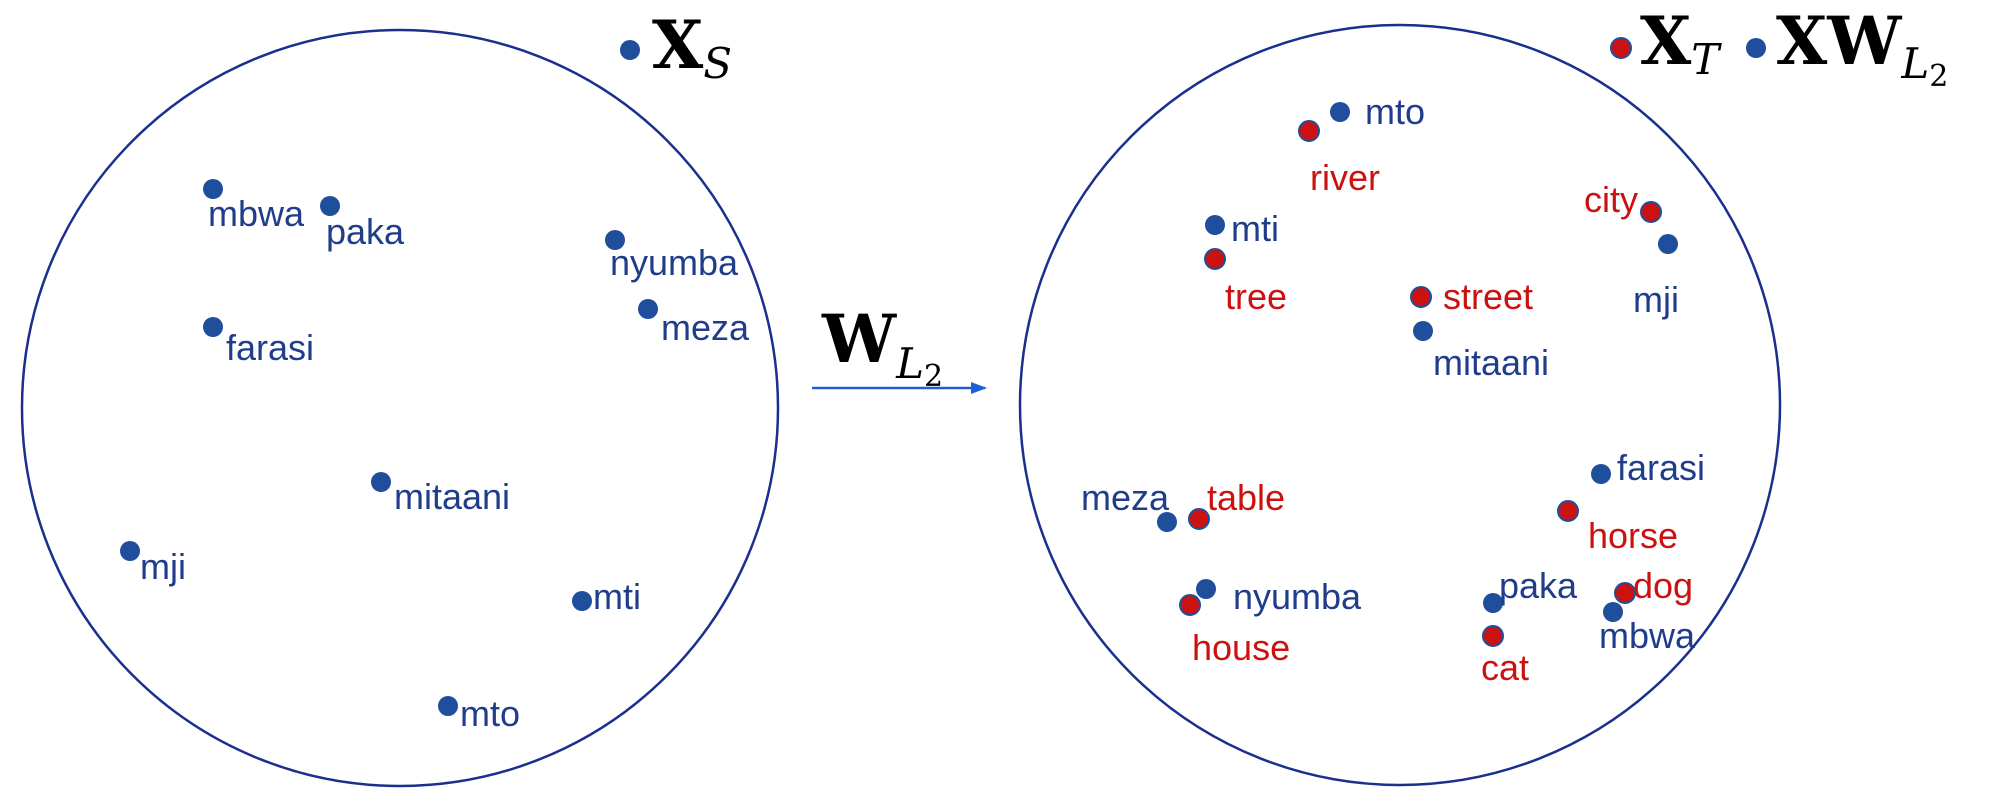  What do you see at coordinates (1242, 228) in the screenshot?
I see `mapped-point-mti: mti` at bounding box center [1242, 228].